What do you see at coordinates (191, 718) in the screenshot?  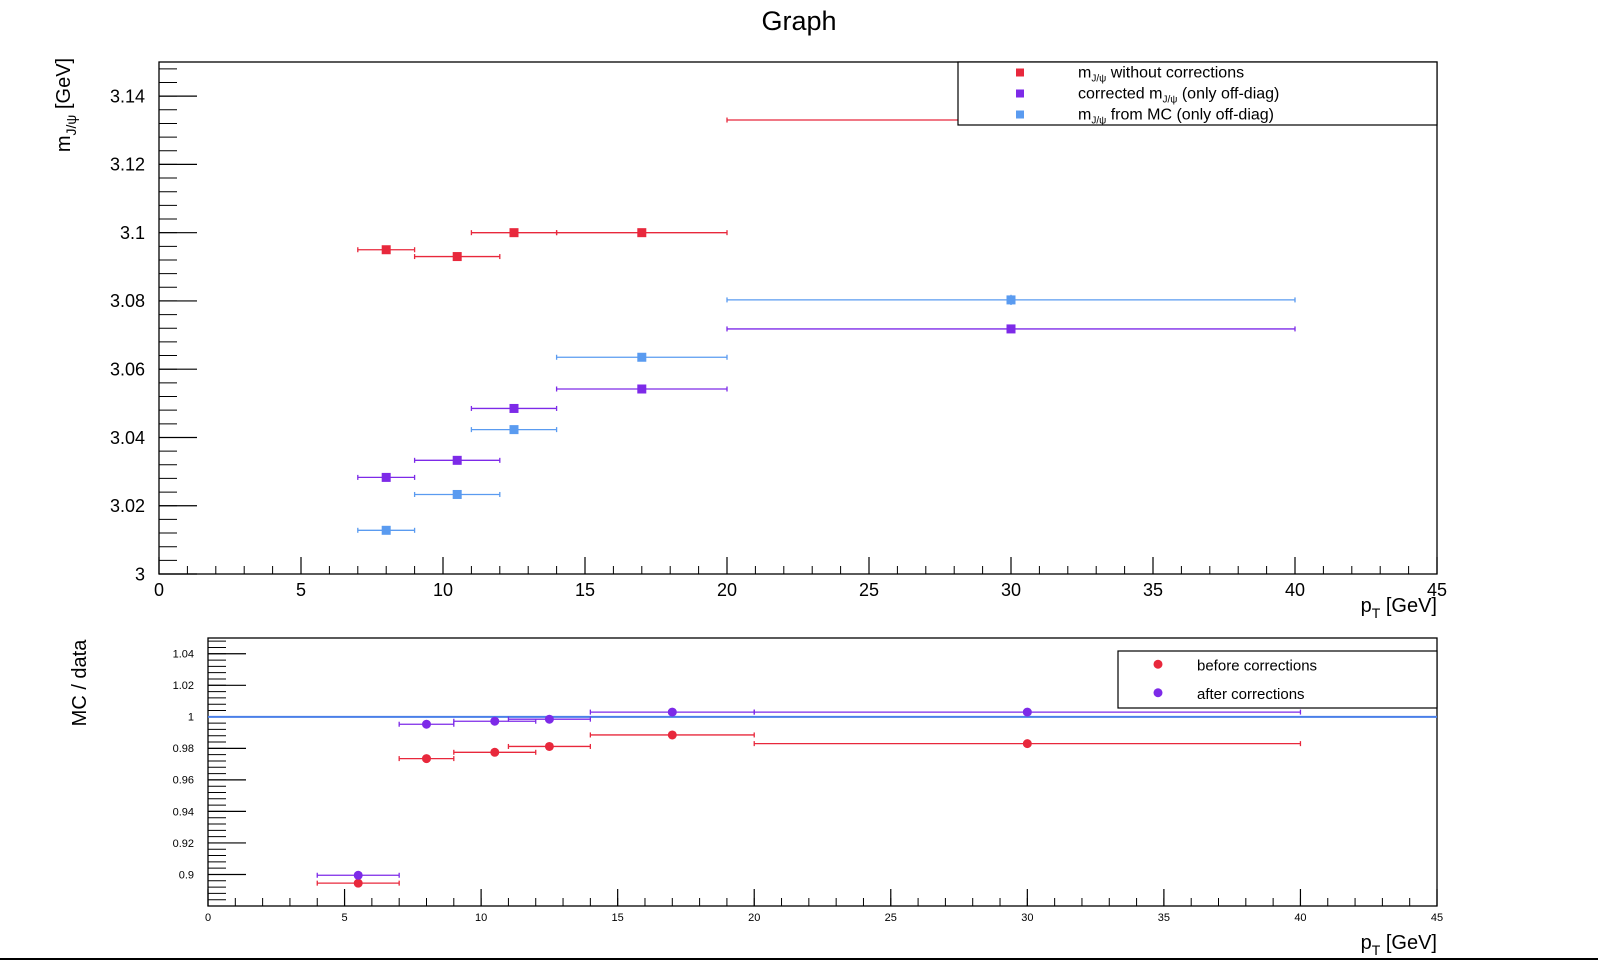 I see `y-tick-label: 1` at bounding box center [191, 718].